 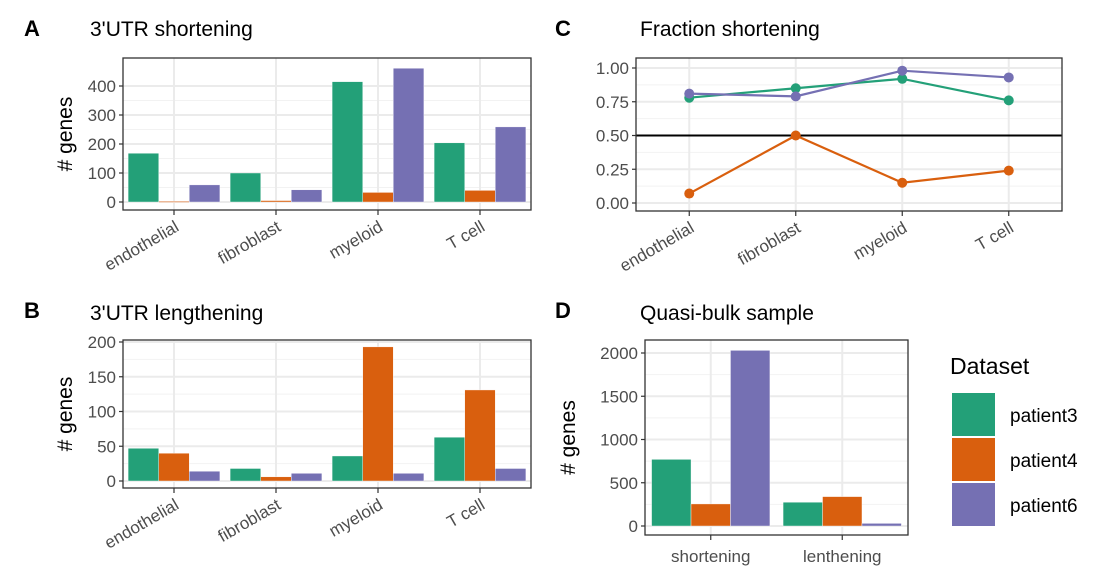 I want to click on panel-a-title: 3'UTR shortening, so click(x=171, y=29).